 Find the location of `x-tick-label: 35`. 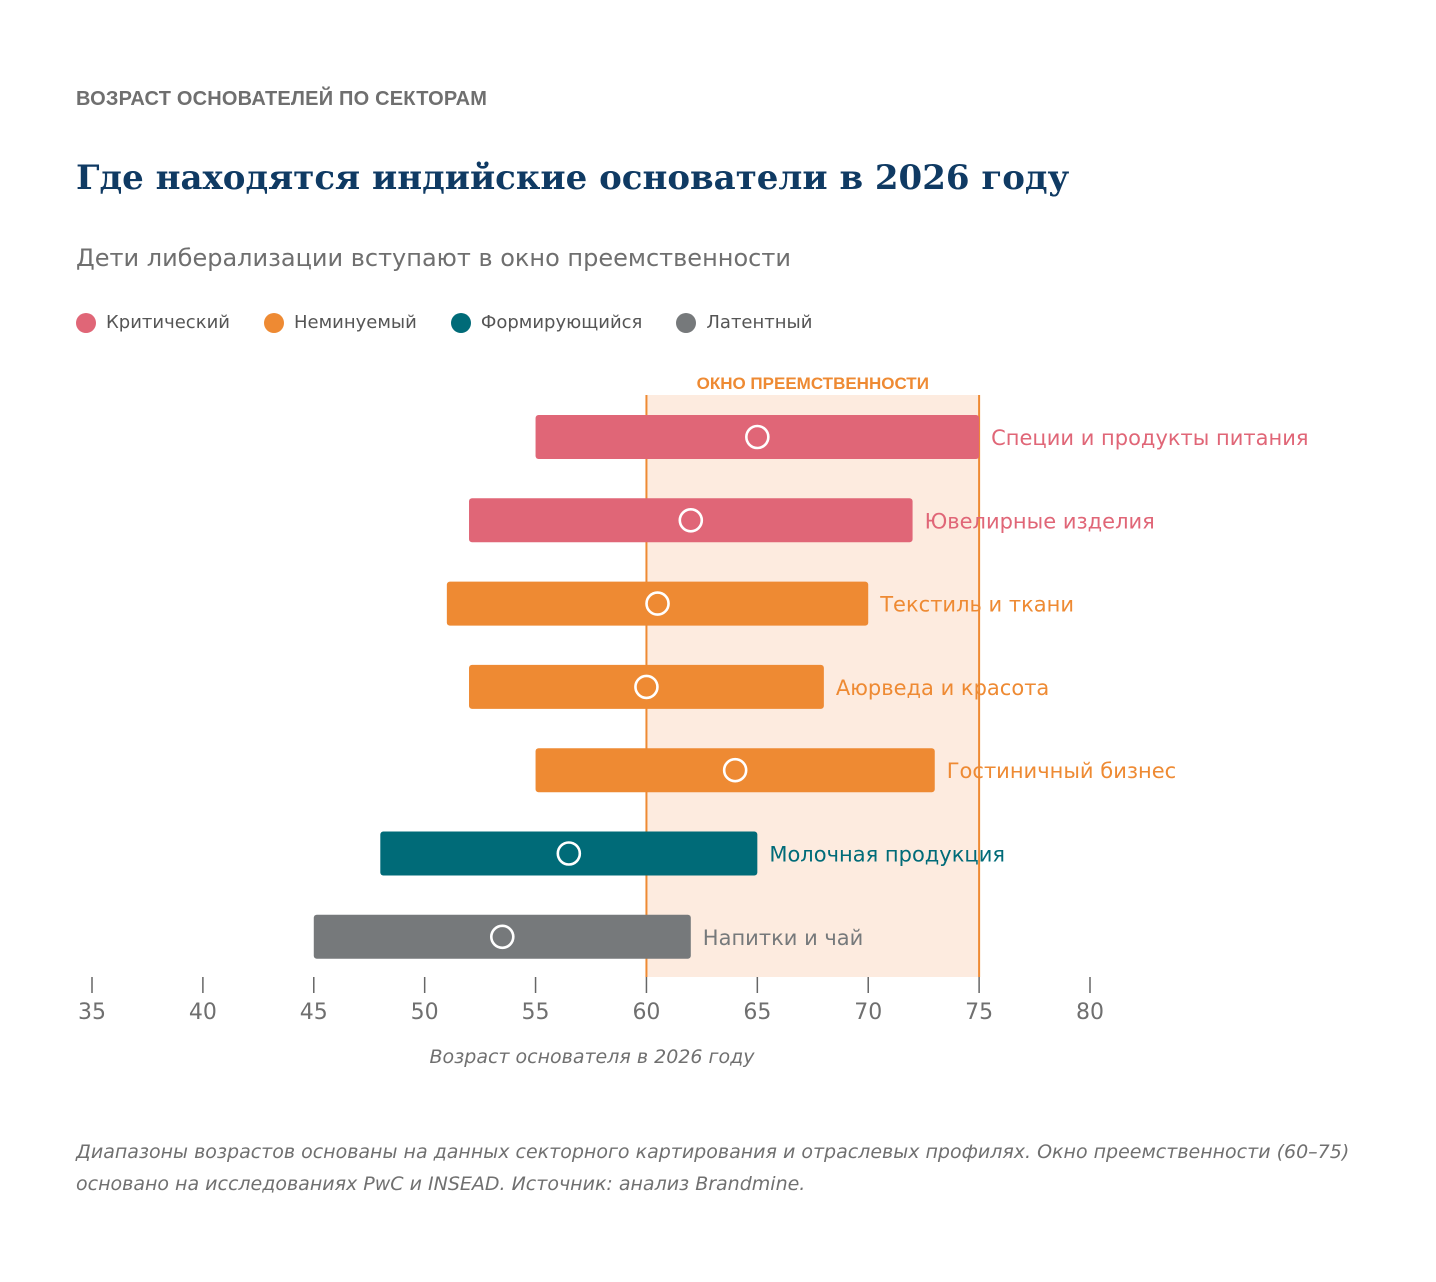

x-tick-label: 35 is located at coordinates (92, 1012).